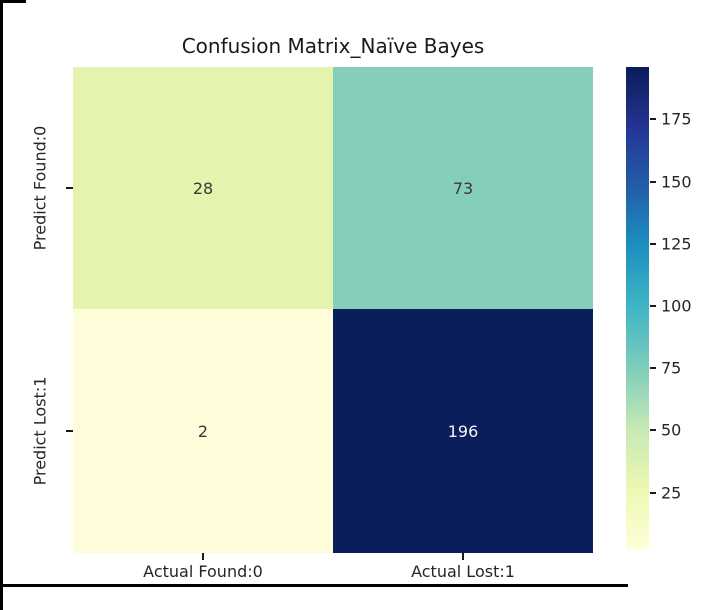 The image size is (710, 610). Describe the element at coordinates (40, 188) in the screenshot. I see `y-axis-tick-label-row0: Predict Found:0` at that location.